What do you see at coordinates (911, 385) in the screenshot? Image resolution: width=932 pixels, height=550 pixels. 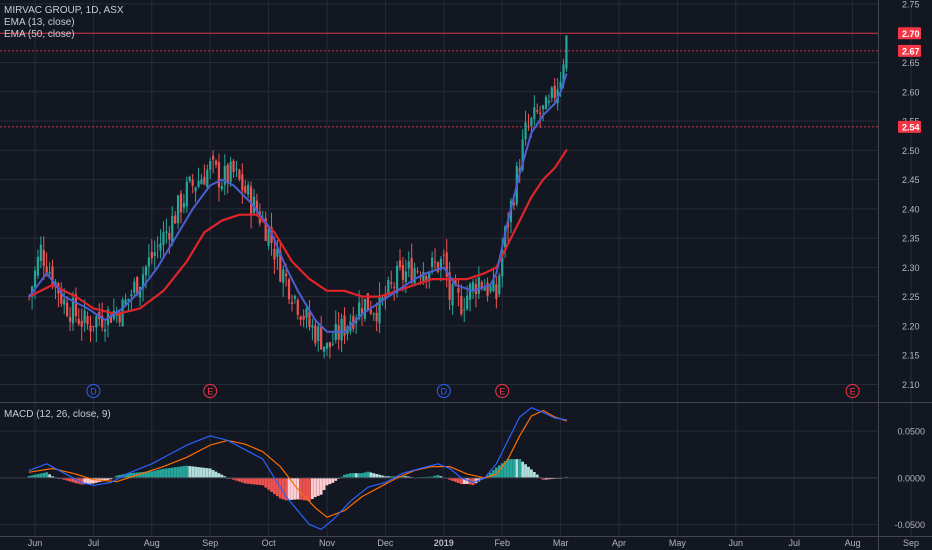 I see `price-axis-label: 2.10` at bounding box center [911, 385].